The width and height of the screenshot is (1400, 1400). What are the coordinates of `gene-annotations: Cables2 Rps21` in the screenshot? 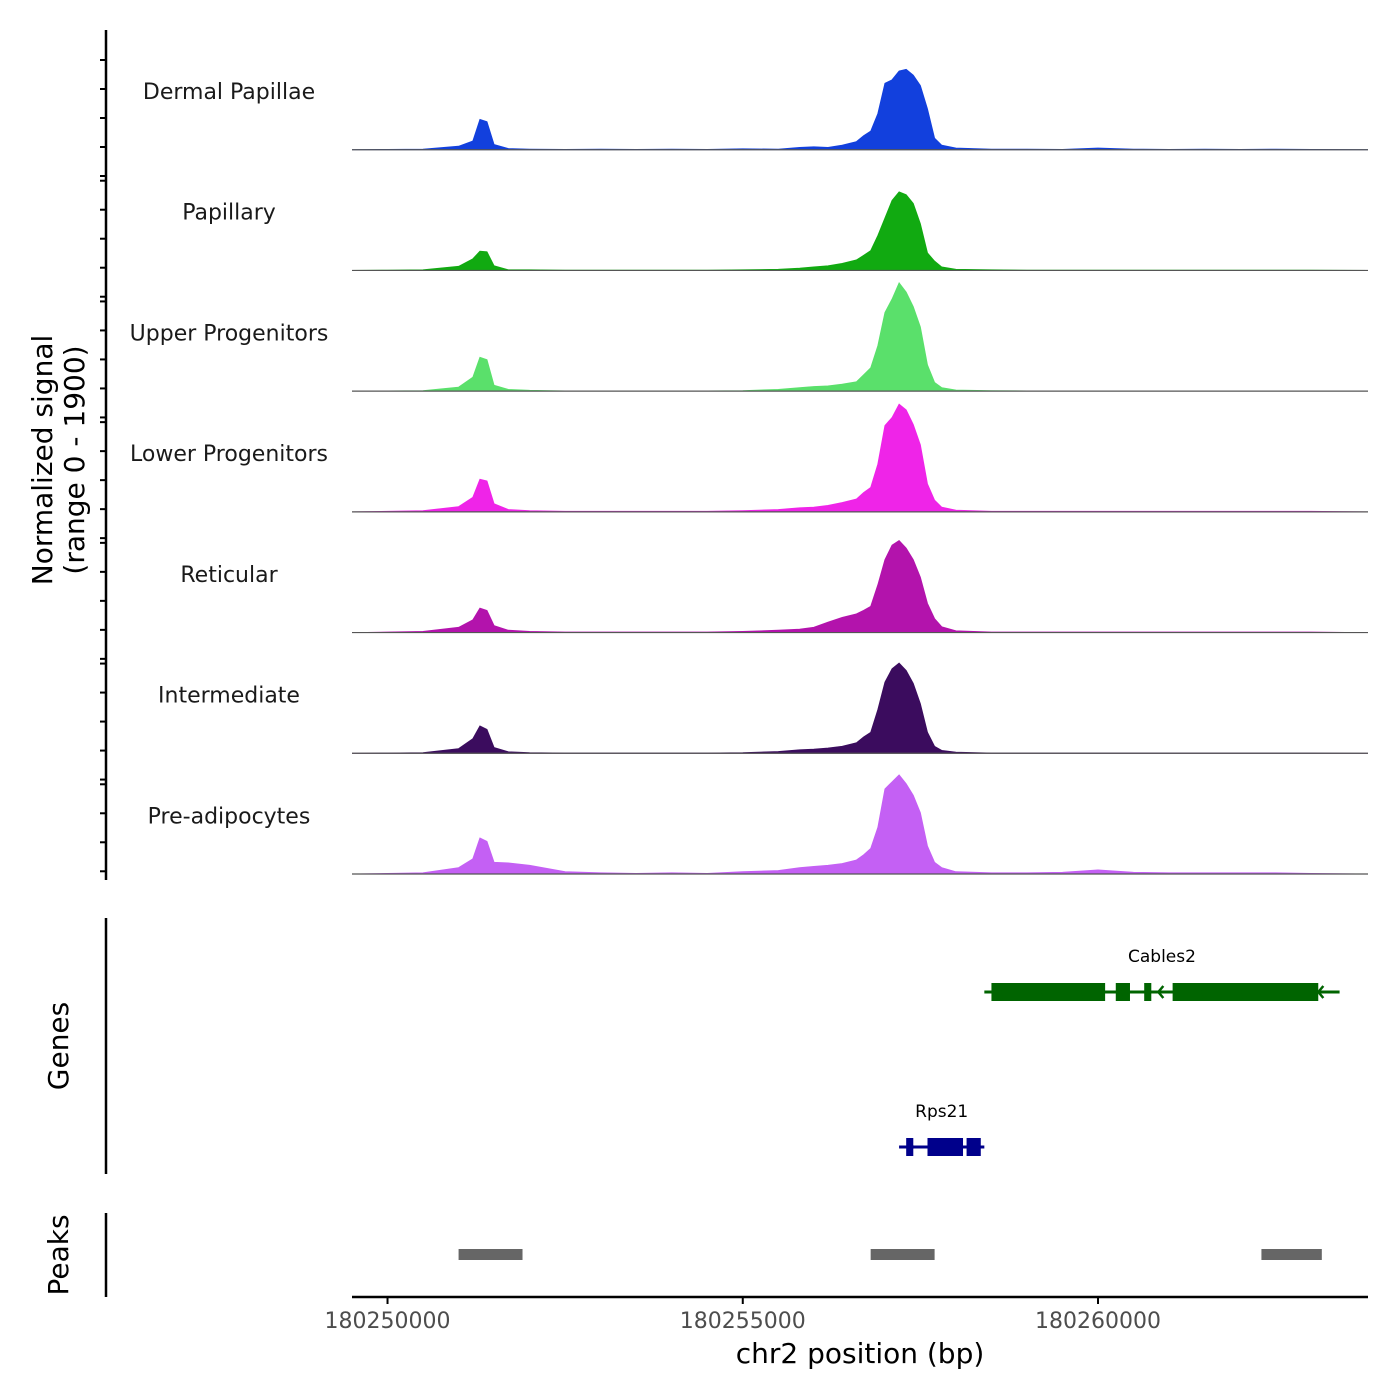 It's located at (1119, 1051).